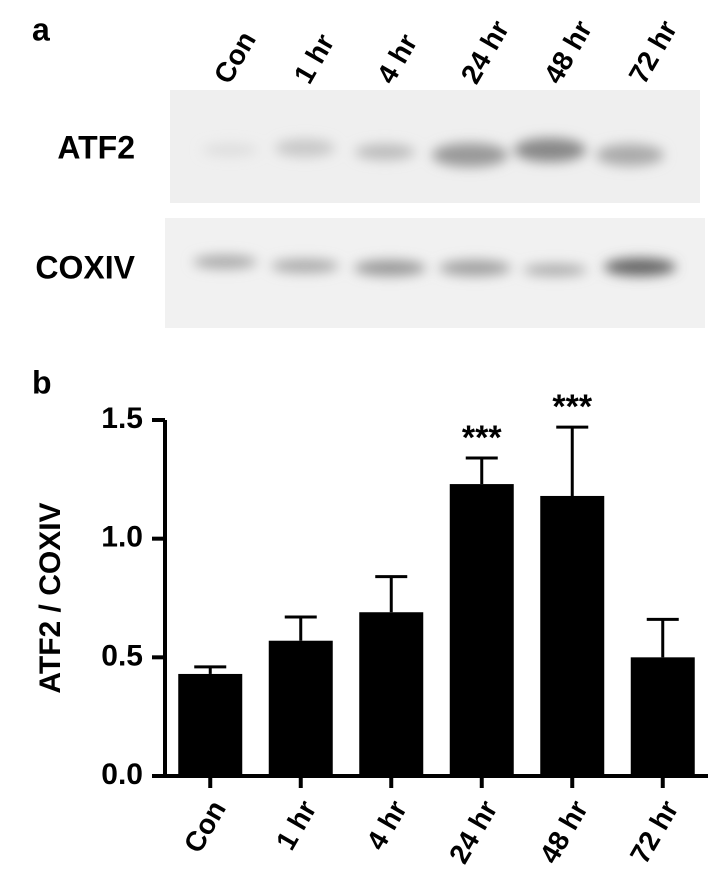 This screenshot has width=709, height=882. What do you see at coordinates (653, 52) in the screenshot?
I see `lane-label: 72 hr` at bounding box center [653, 52].